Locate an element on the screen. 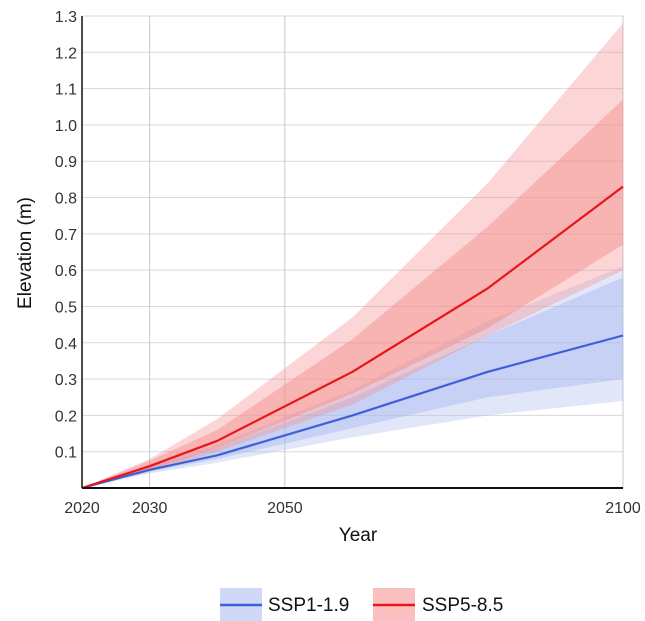  y-tick-label: 0.2 is located at coordinates (66, 416).